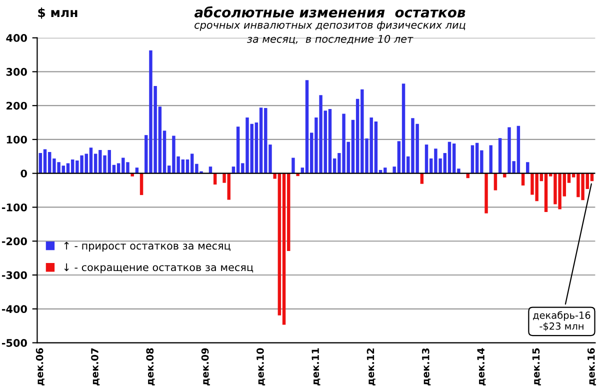 This screenshot has width=600, height=386. I want to click on y-axis-title: $ млн, so click(58, 13).